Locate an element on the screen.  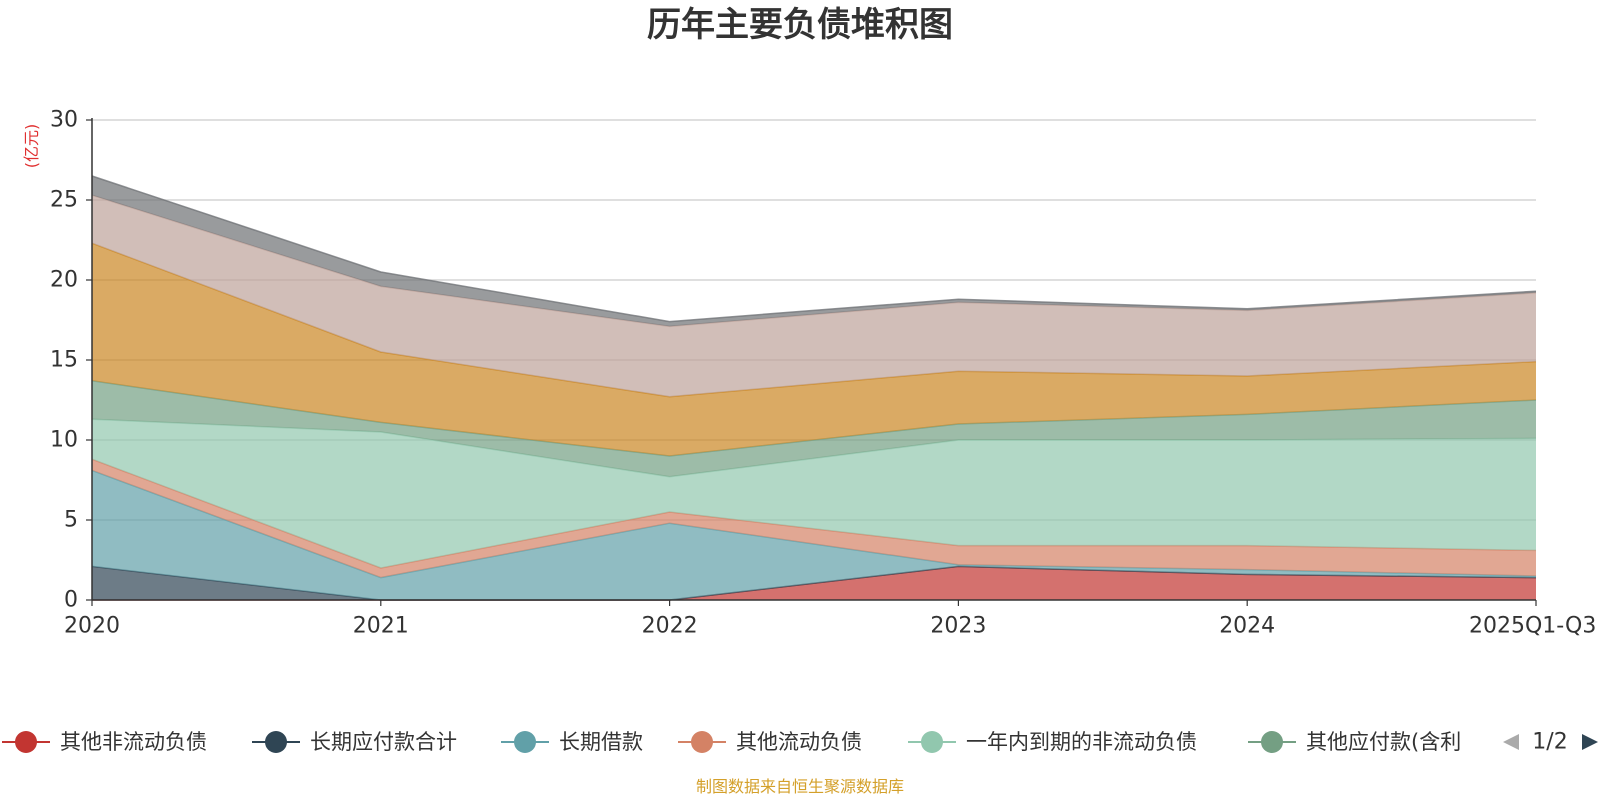
legend-label: 其他应付款(含利 is located at coordinates (1383, 742).